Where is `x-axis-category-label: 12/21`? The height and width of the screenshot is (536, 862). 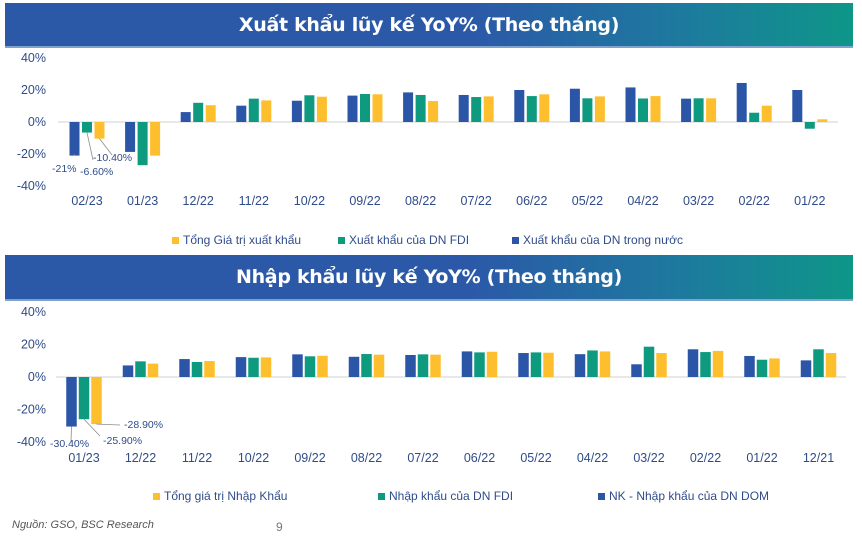
x-axis-category-label: 12/21 is located at coordinates (818, 458).